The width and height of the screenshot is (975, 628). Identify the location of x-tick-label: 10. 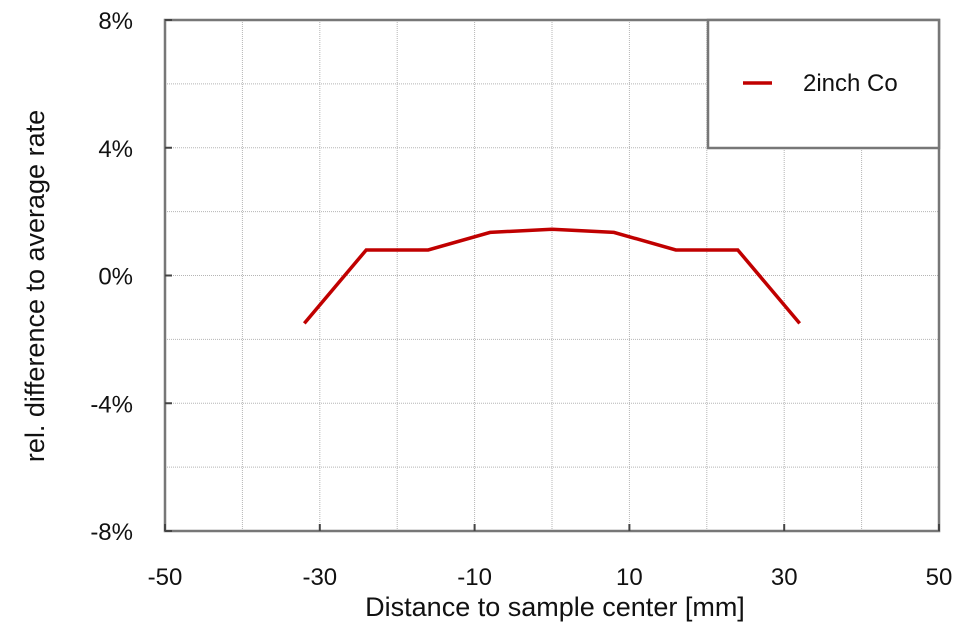
(629, 577).